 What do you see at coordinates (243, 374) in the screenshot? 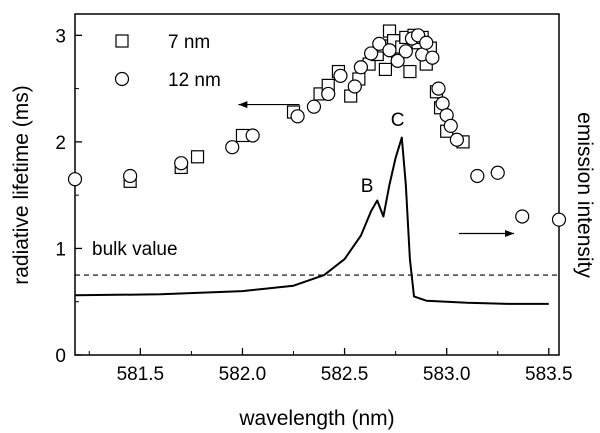
I see `x-tick-label: 582.0` at bounding box center [243, 374].